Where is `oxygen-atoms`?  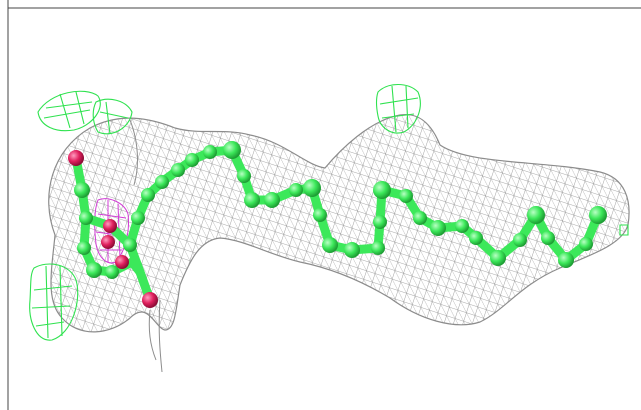
oxygen-atoms is located at coordinates (113, 229).